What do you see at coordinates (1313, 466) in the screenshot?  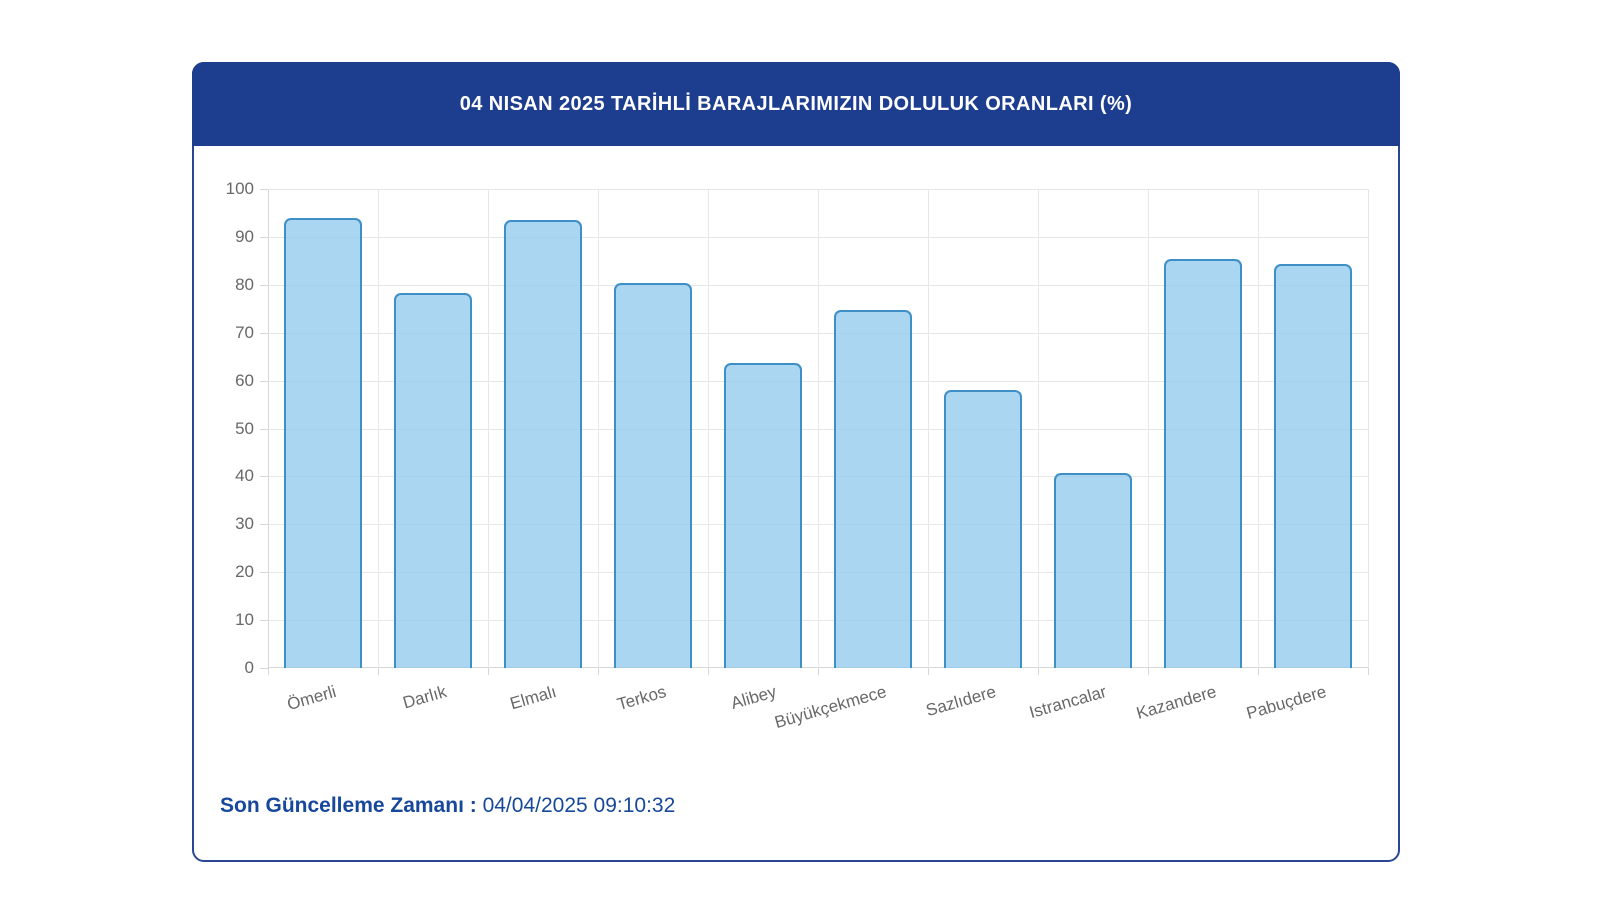 I see `bar-pabucdere` at bounding box center [1313, 466].